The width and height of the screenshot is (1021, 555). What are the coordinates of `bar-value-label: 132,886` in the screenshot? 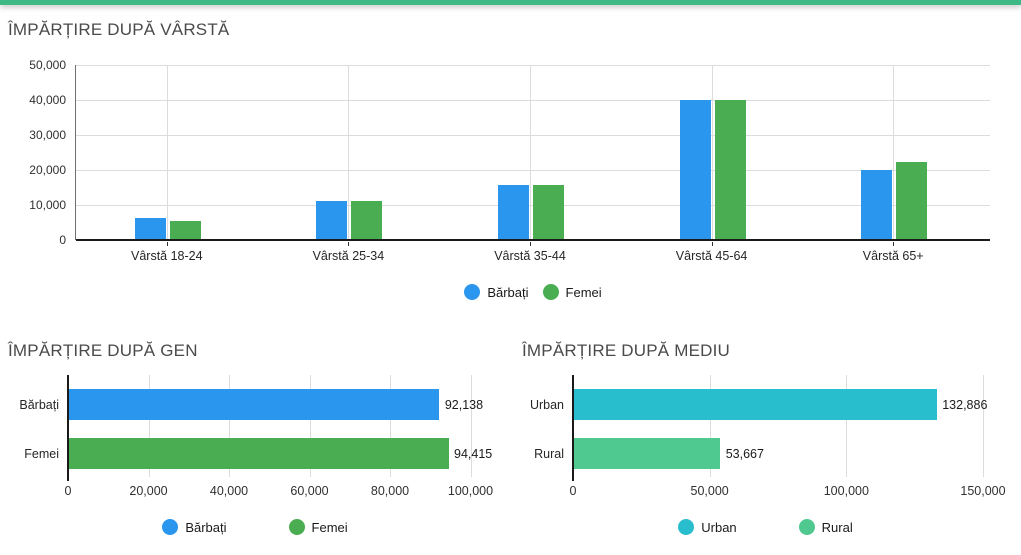 It's located at (965, 405).